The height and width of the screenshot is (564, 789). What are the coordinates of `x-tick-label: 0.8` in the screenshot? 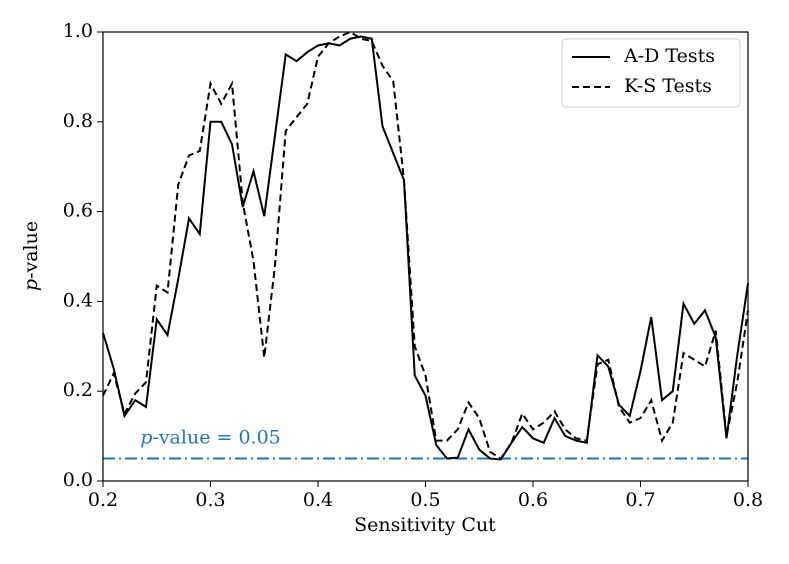 It's located at (748, 500).